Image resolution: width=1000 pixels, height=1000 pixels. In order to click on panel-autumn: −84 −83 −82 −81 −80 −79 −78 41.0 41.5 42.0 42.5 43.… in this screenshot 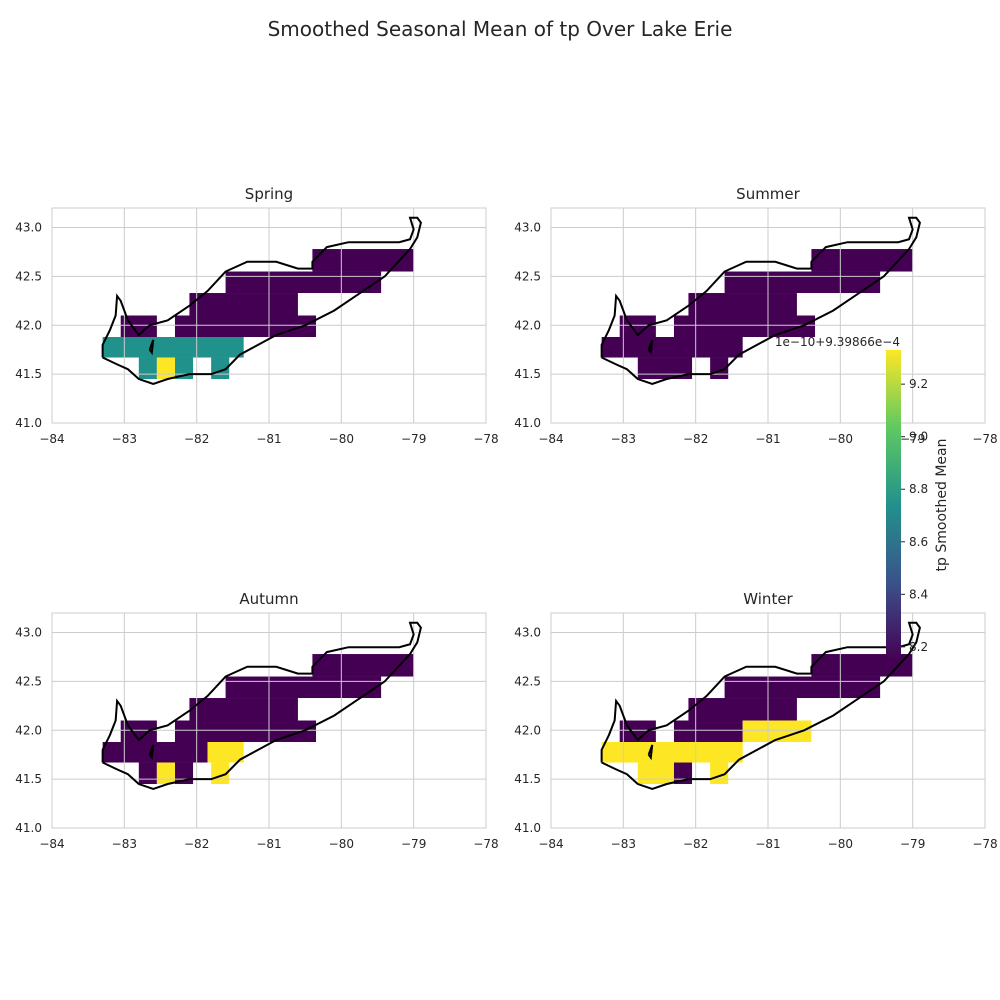, I will do `click(256, 720)`.